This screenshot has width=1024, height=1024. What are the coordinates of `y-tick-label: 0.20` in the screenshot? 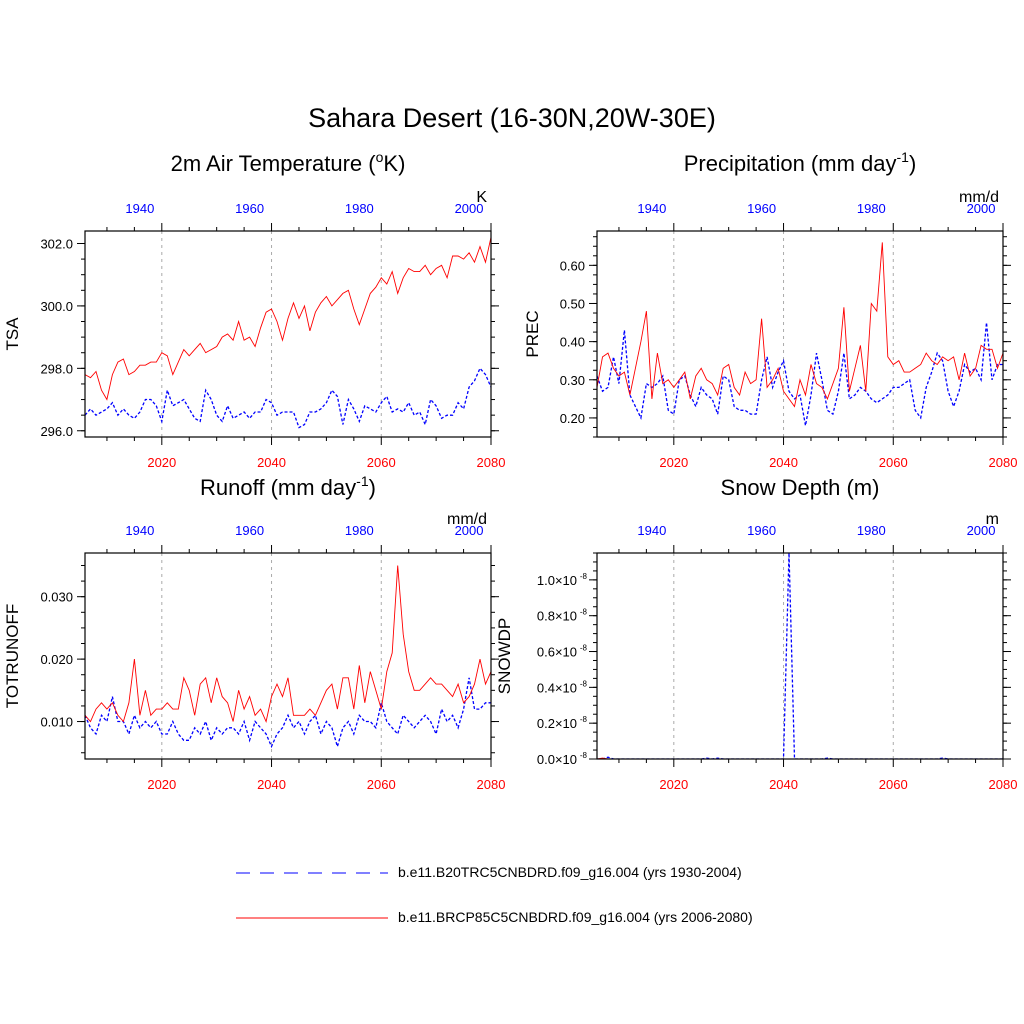 It's located at (572, 418).